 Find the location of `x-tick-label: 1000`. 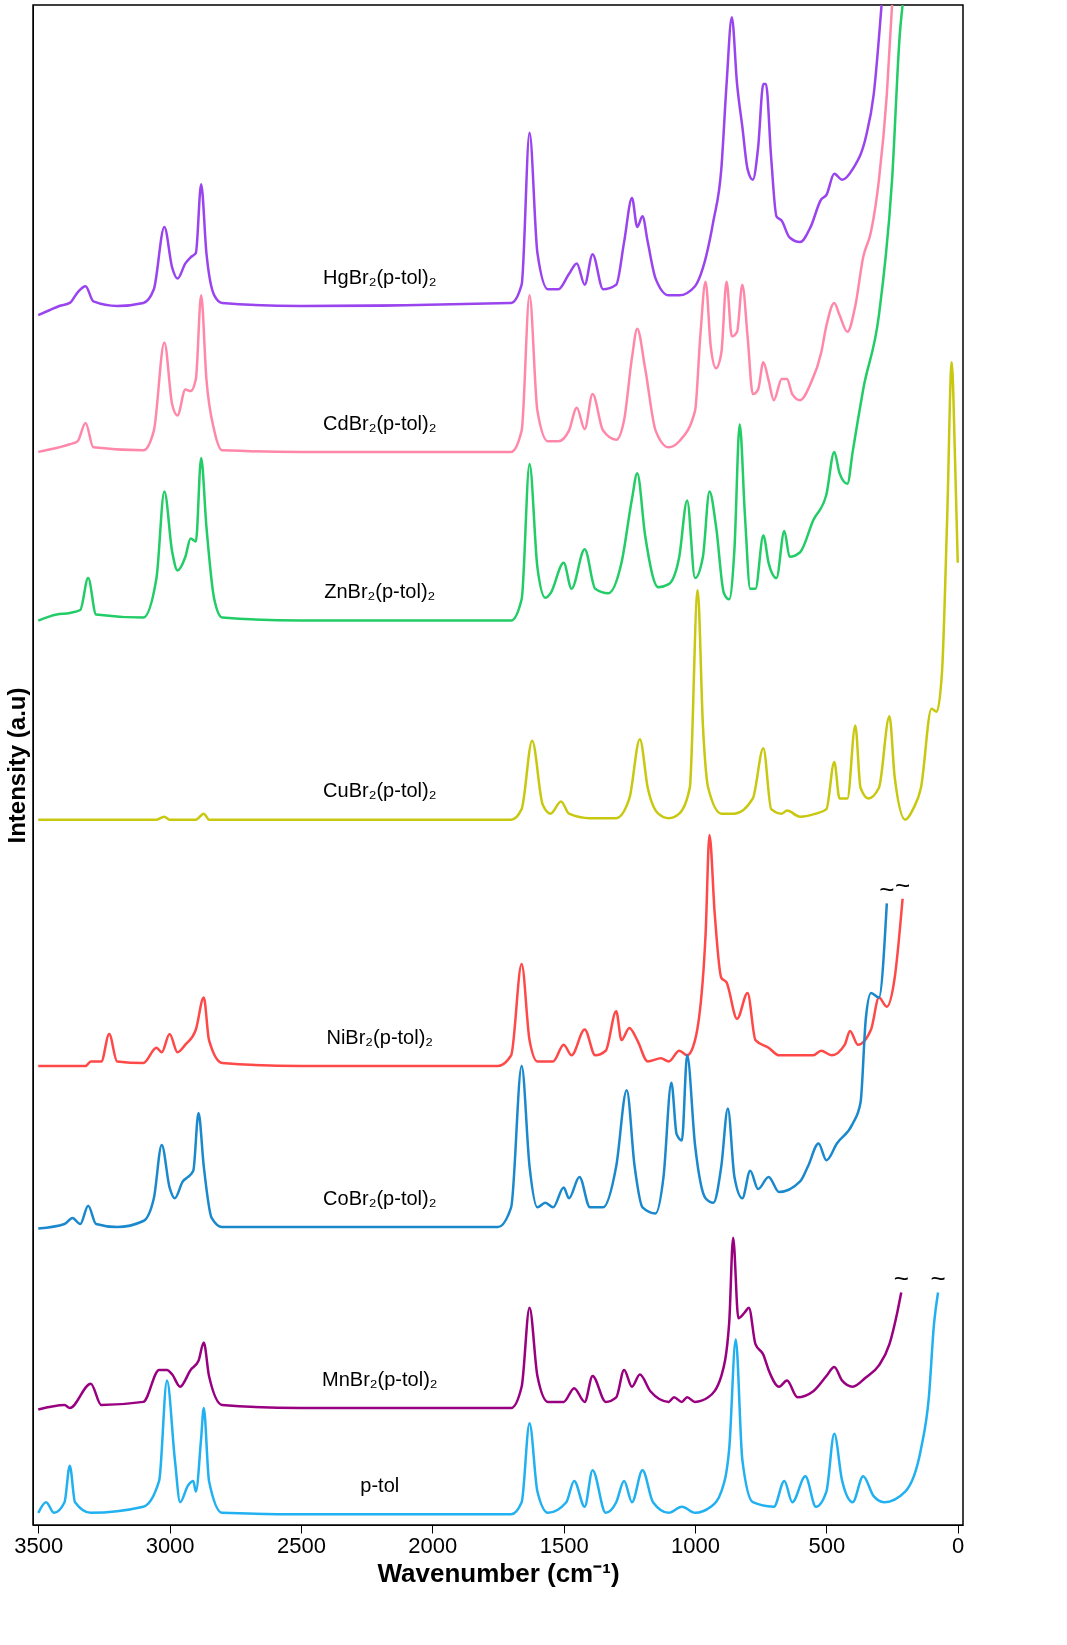

x-tick-label: 1000 is located at coordinates (696, 1545).